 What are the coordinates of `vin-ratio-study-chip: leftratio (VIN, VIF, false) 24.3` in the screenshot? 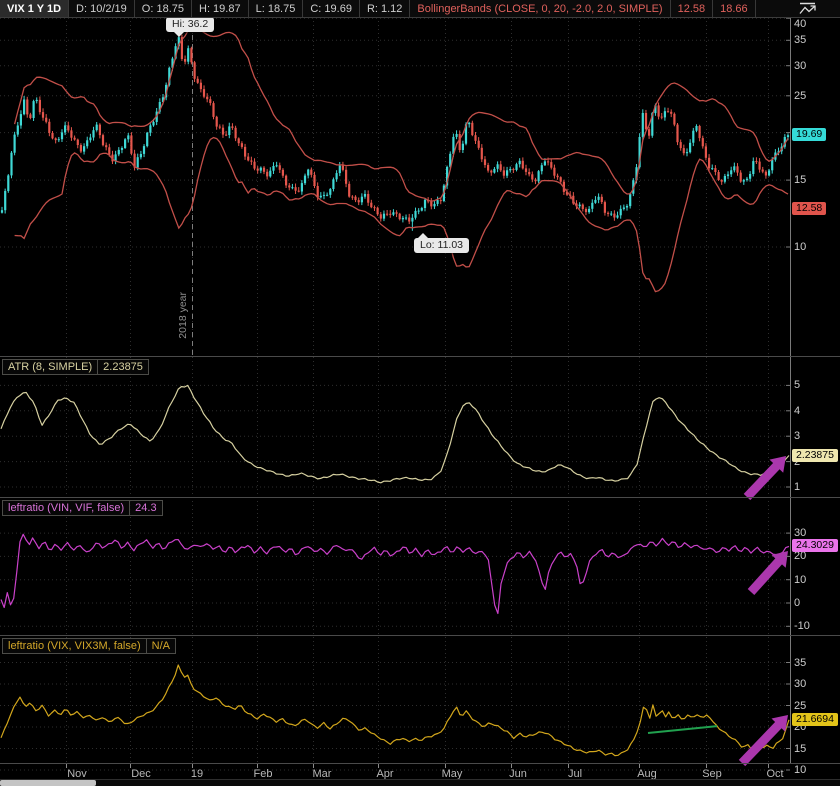 It's located at (82, 508).